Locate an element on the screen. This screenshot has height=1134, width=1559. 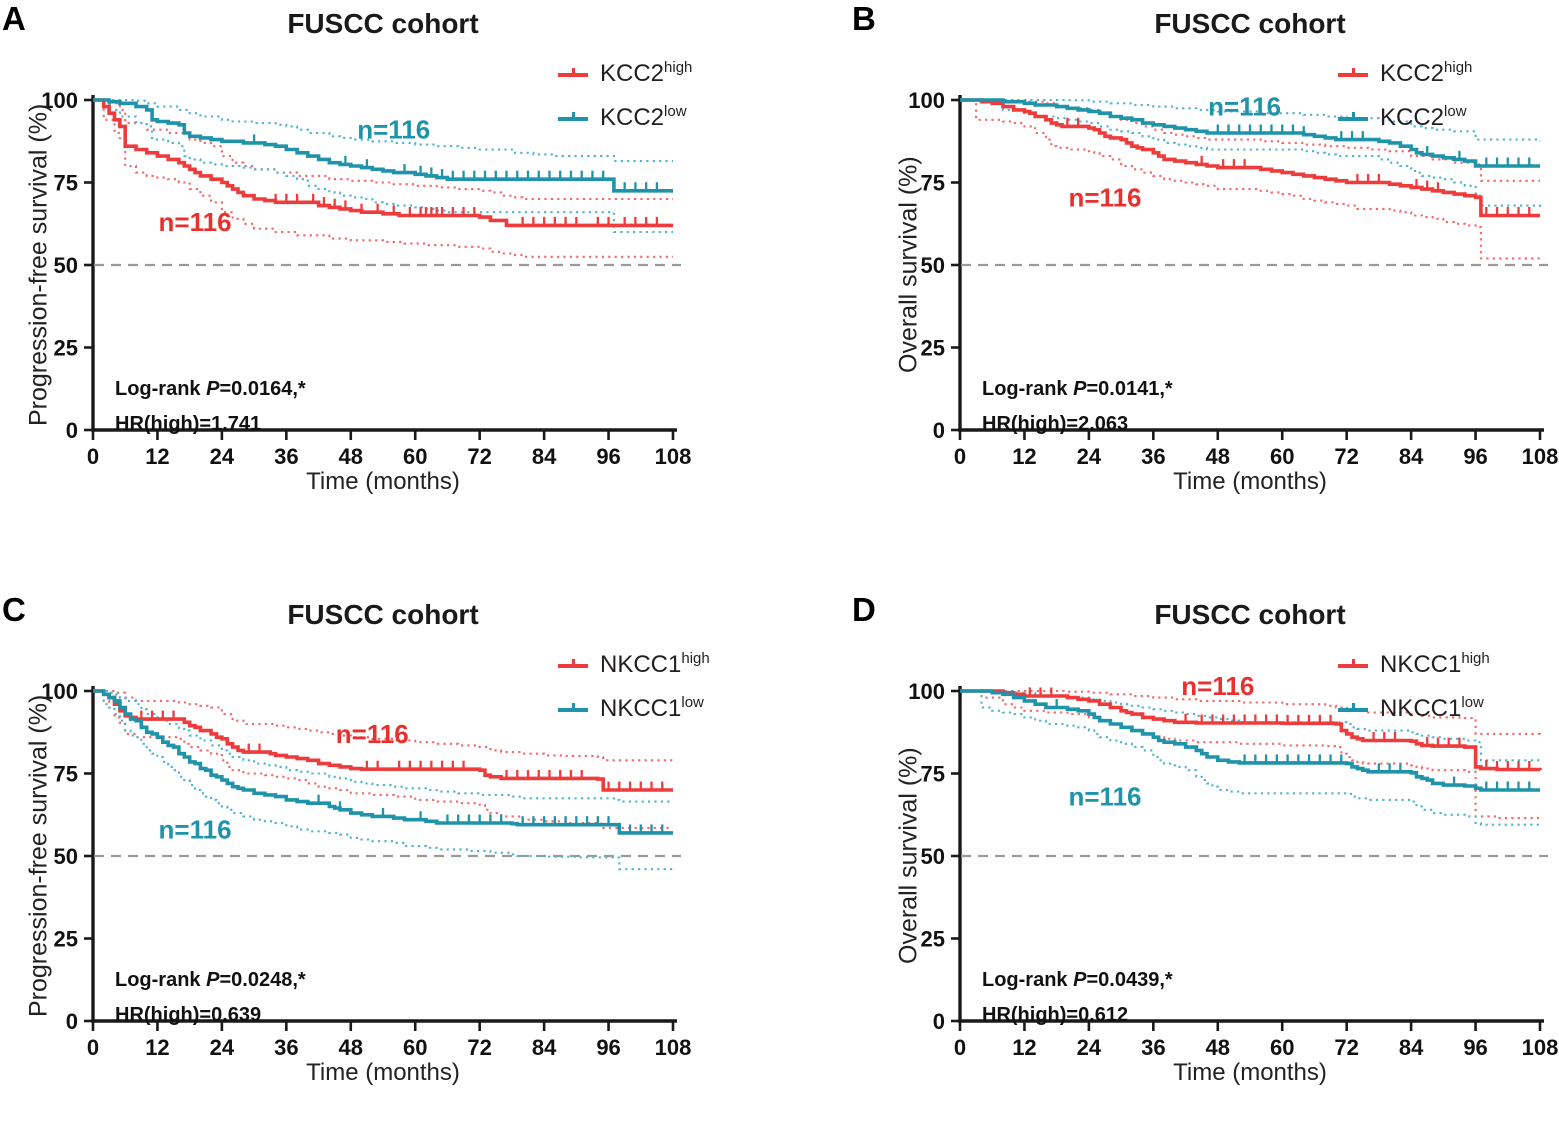
logrank-line: Log-rank P=0.0164,* is located at coordinates (210, 389).